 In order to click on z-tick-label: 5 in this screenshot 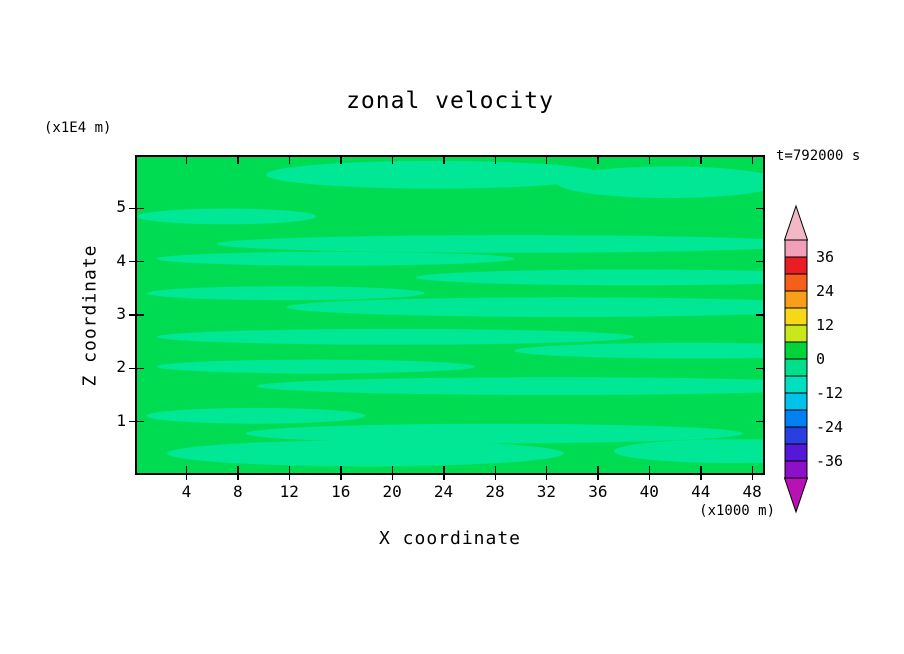, I will do `click(121, 207)`.